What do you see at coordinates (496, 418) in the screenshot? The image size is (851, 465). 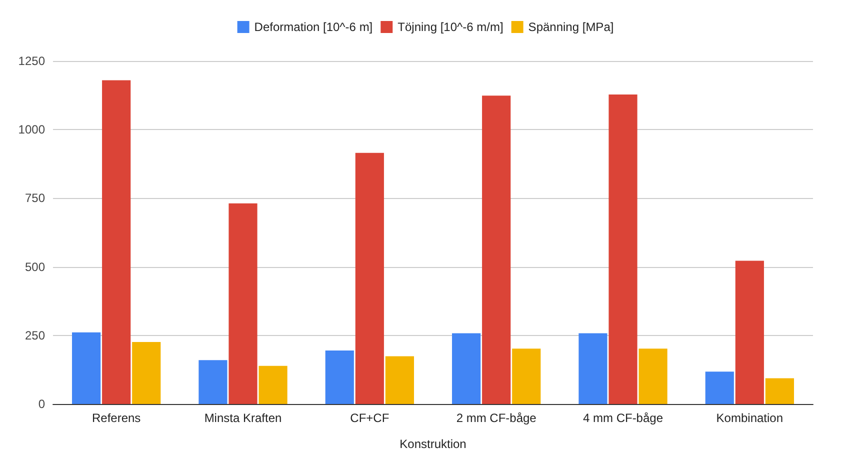 I see `x-tick-label: 2 mm CF-båge` at bounding box center [496, 418].